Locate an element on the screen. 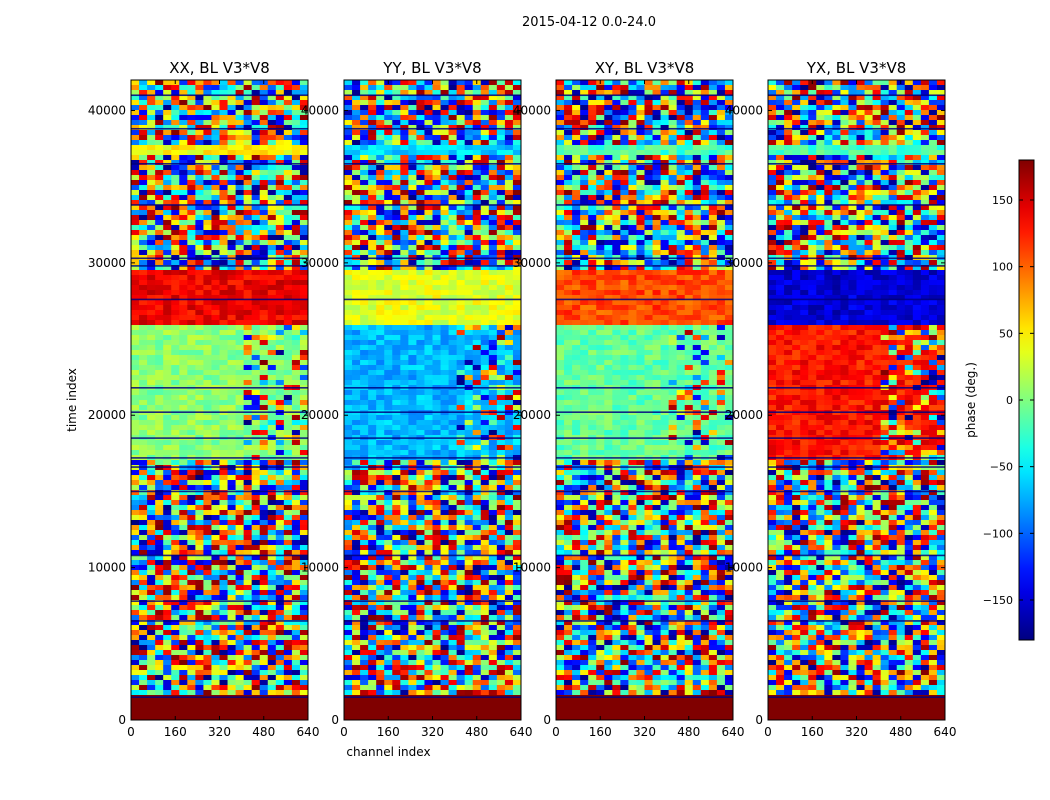 Image resolution: width=1050 pixels, height=800 pixels. colorbar-label: phase (deg.) is located at coordinates (971, 400).